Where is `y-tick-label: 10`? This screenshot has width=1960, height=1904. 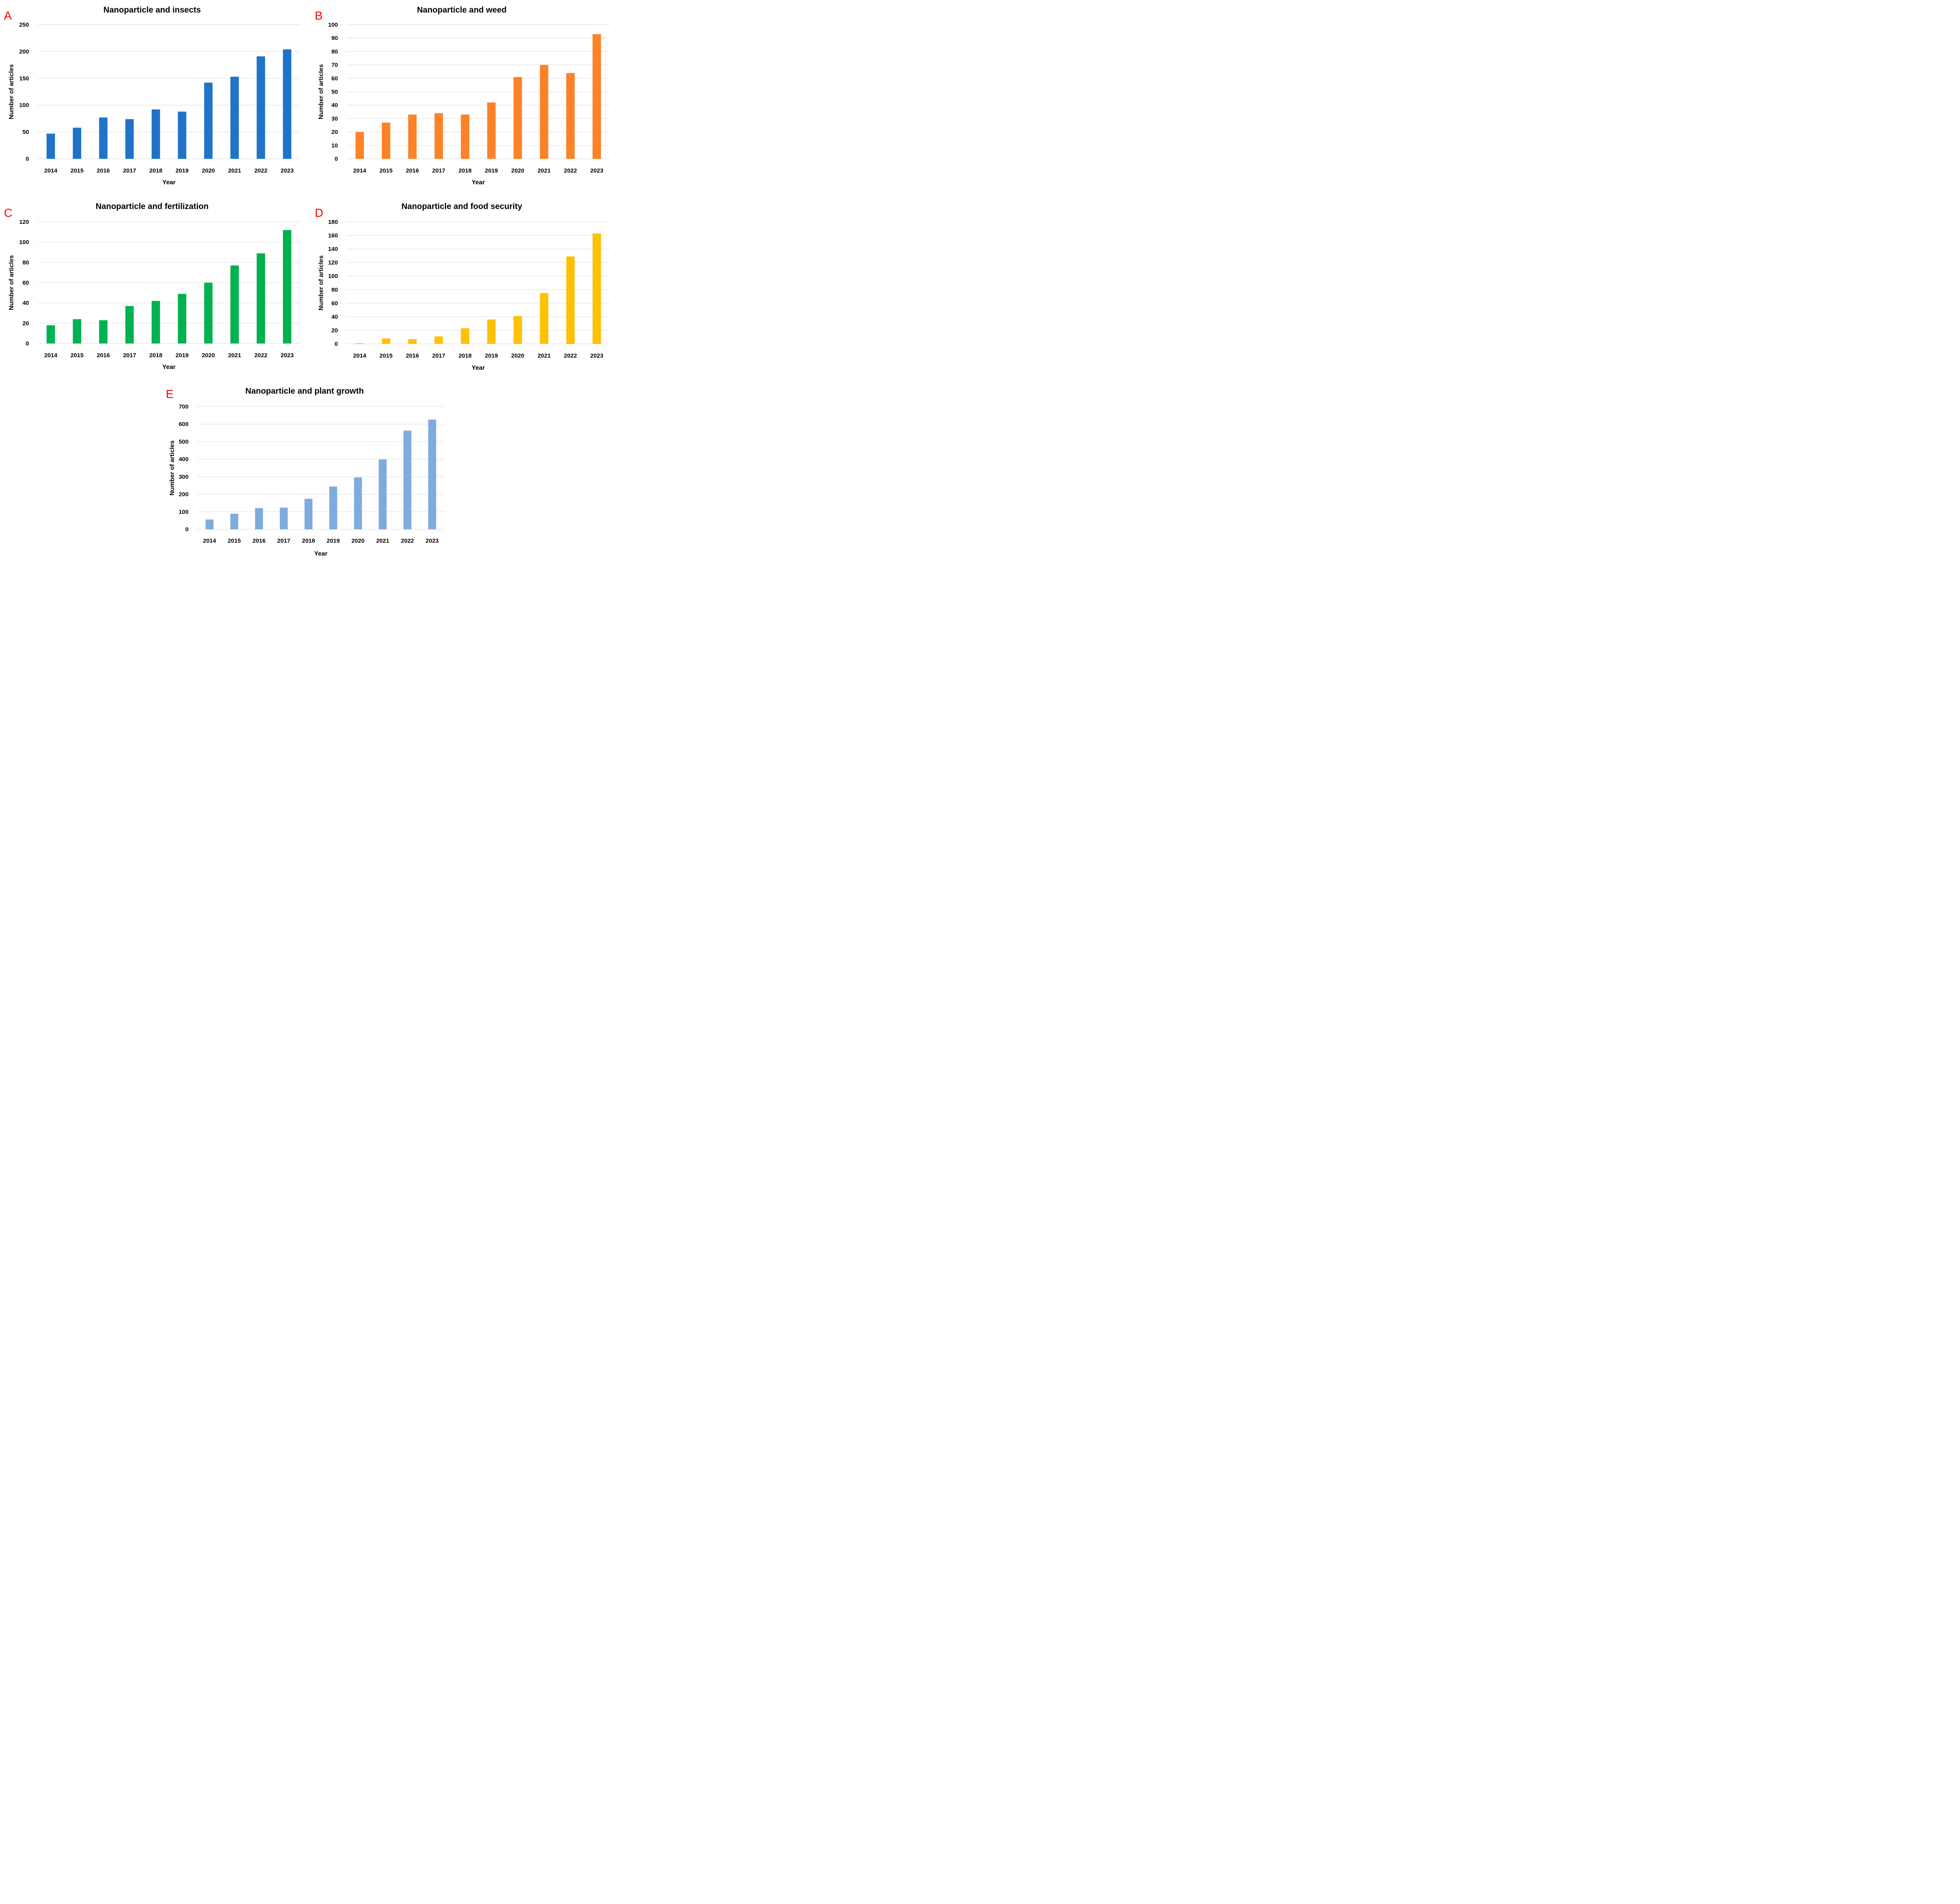
y-tick-label: 10 is located at coordinates (334, 145).